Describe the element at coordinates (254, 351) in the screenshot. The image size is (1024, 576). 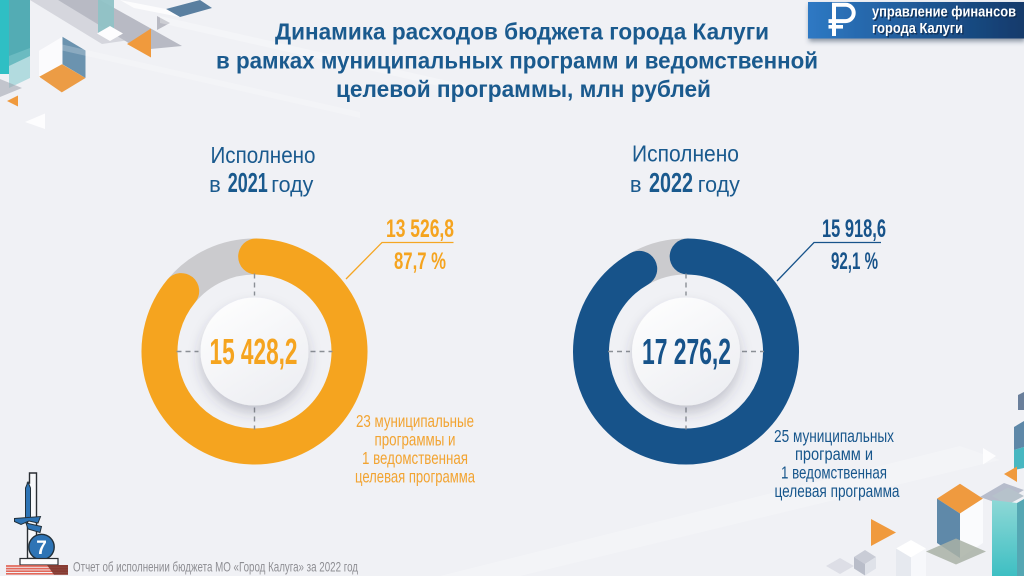
I see `svg-text: 15 428,2` at that location.